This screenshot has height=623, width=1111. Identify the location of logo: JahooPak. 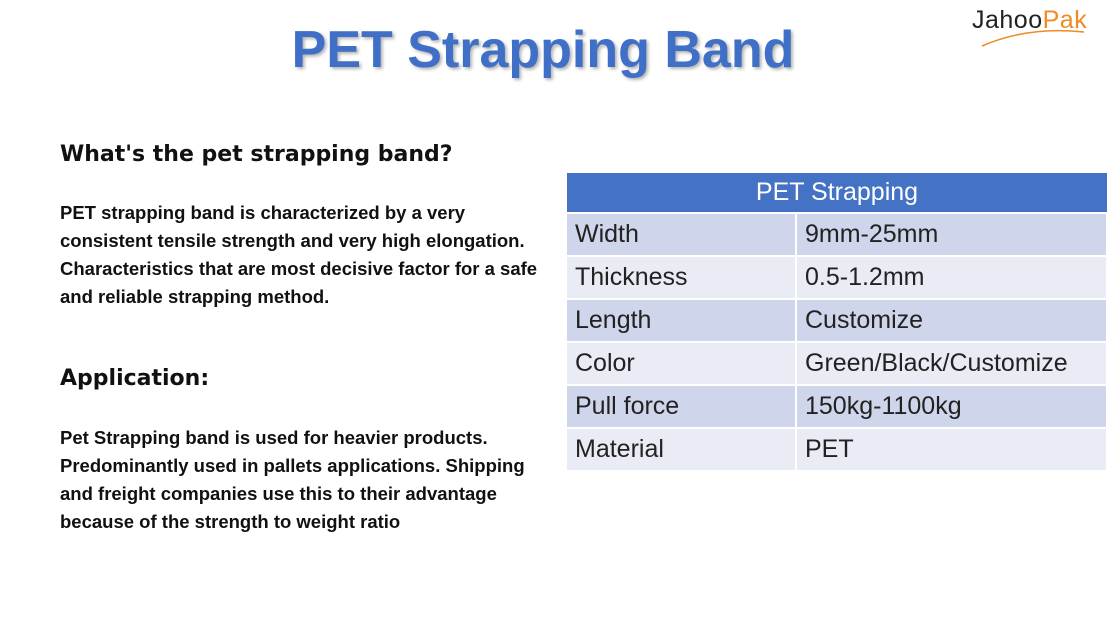
(1029, 20).